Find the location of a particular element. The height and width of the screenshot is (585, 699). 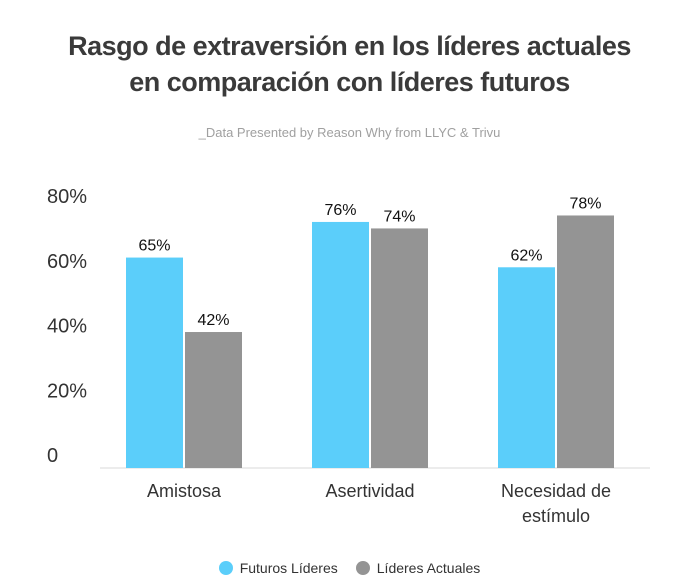

x-category-label: estímulo is located at coordinates (556, 516).